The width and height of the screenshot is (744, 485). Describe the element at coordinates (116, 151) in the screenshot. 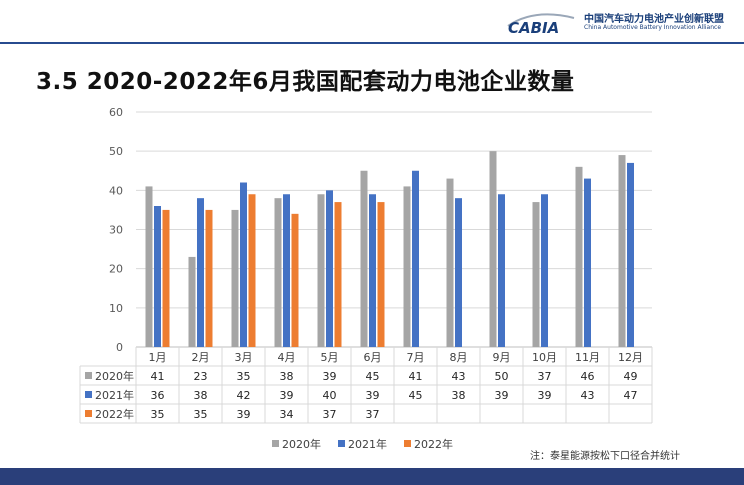

I see `y-tick-label: 50` at that location.